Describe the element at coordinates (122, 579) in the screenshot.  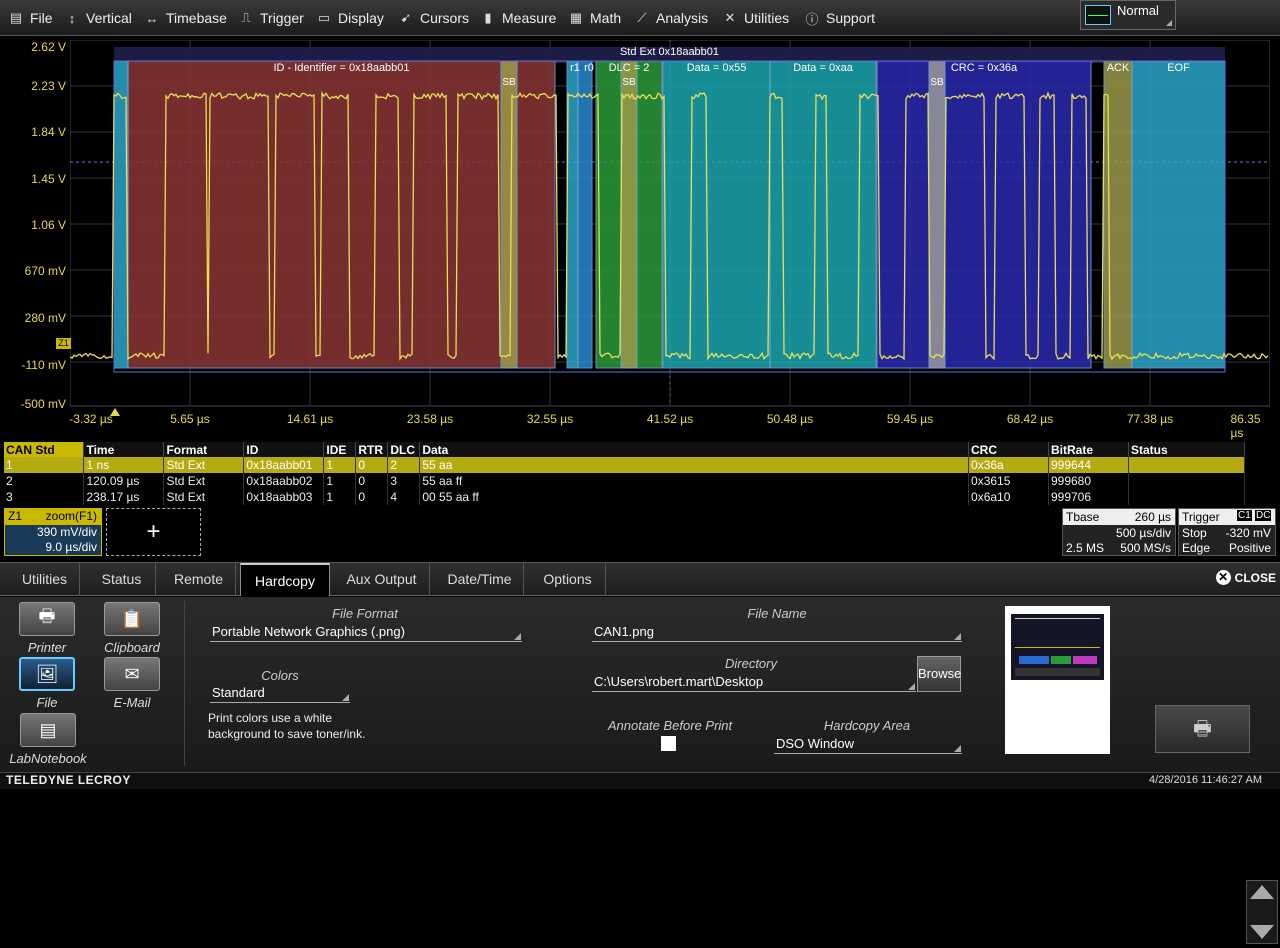
I see `tab-status: Status` at that location.